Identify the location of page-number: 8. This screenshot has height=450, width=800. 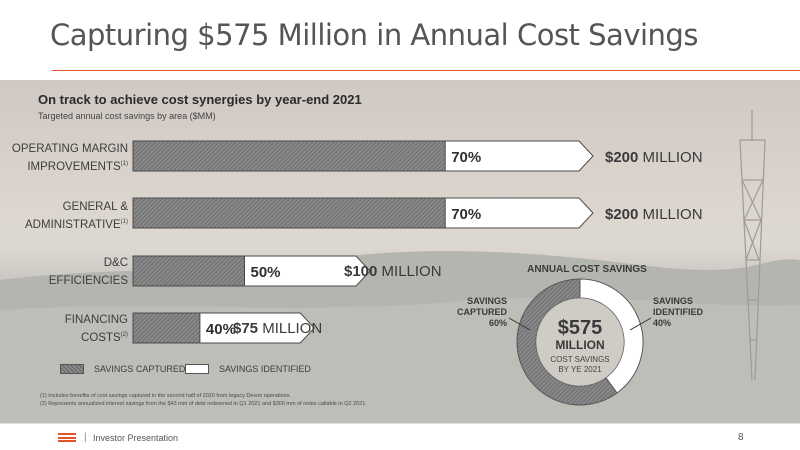
(741, 437).